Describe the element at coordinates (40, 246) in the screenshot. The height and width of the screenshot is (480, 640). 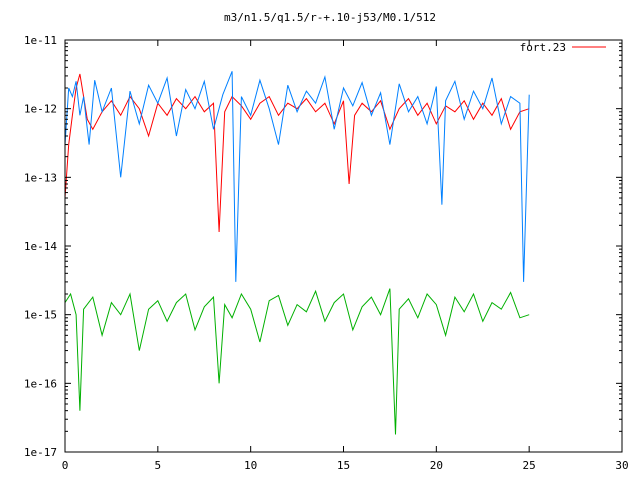
I see `y-tick-label: 1e-14` at that location.